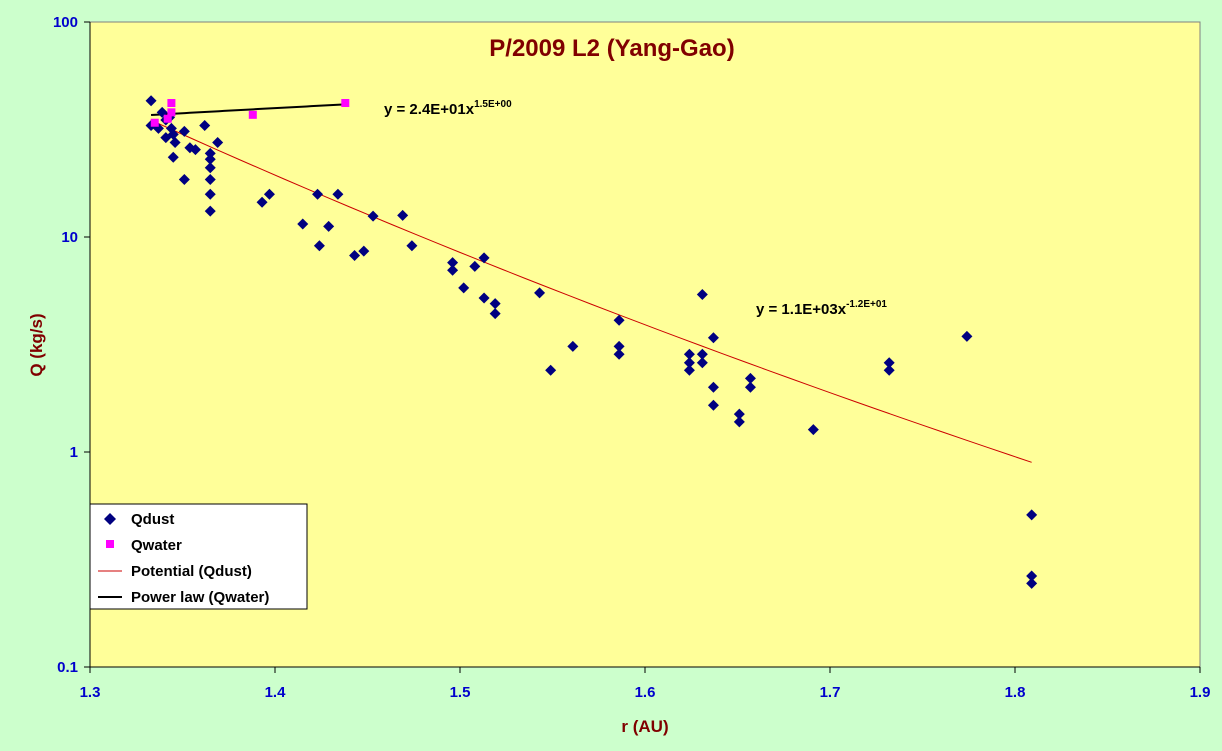  I want to click on x-ticks: 1.3 1.4 1.5 1.6 1.7 1.8 1.9, so click(645, 684).